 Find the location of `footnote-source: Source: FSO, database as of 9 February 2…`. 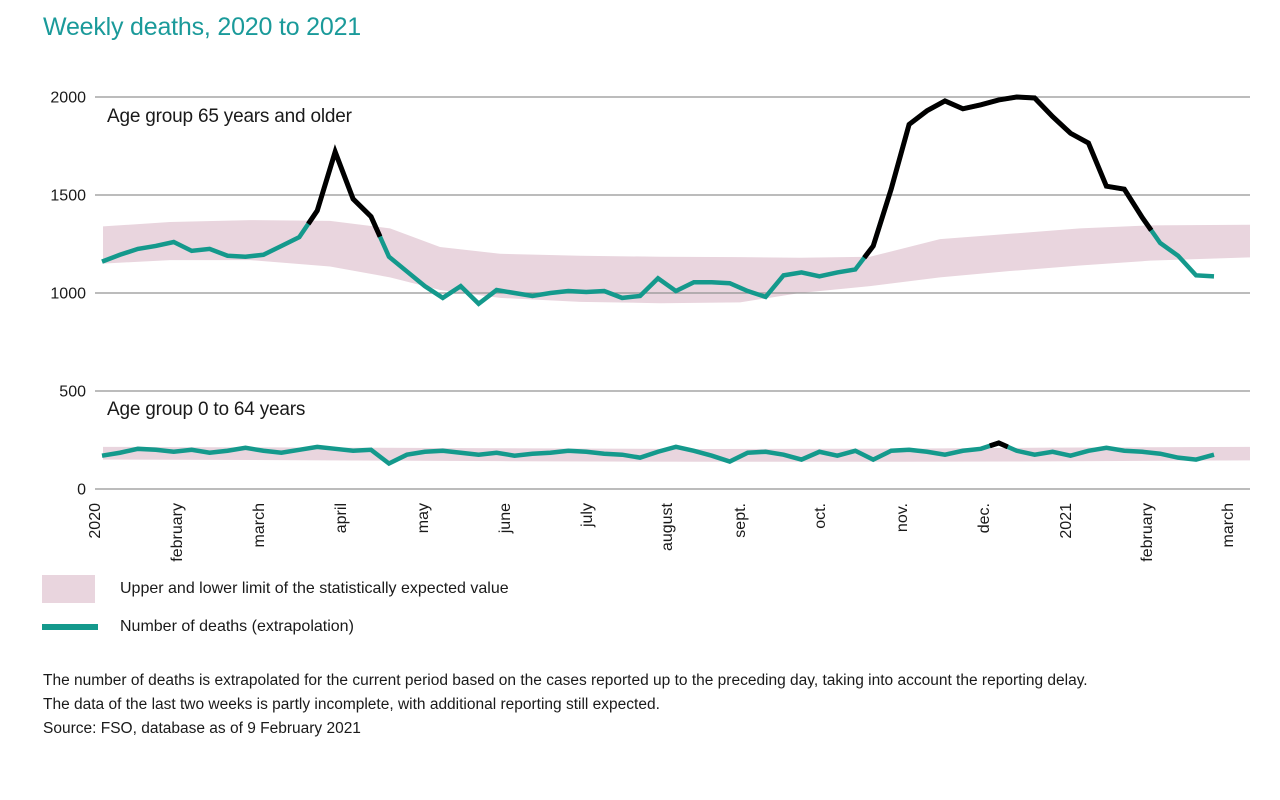

footnote-source: Source: FSO, database as of 9 February 2… is located at coordinates (202, 728).